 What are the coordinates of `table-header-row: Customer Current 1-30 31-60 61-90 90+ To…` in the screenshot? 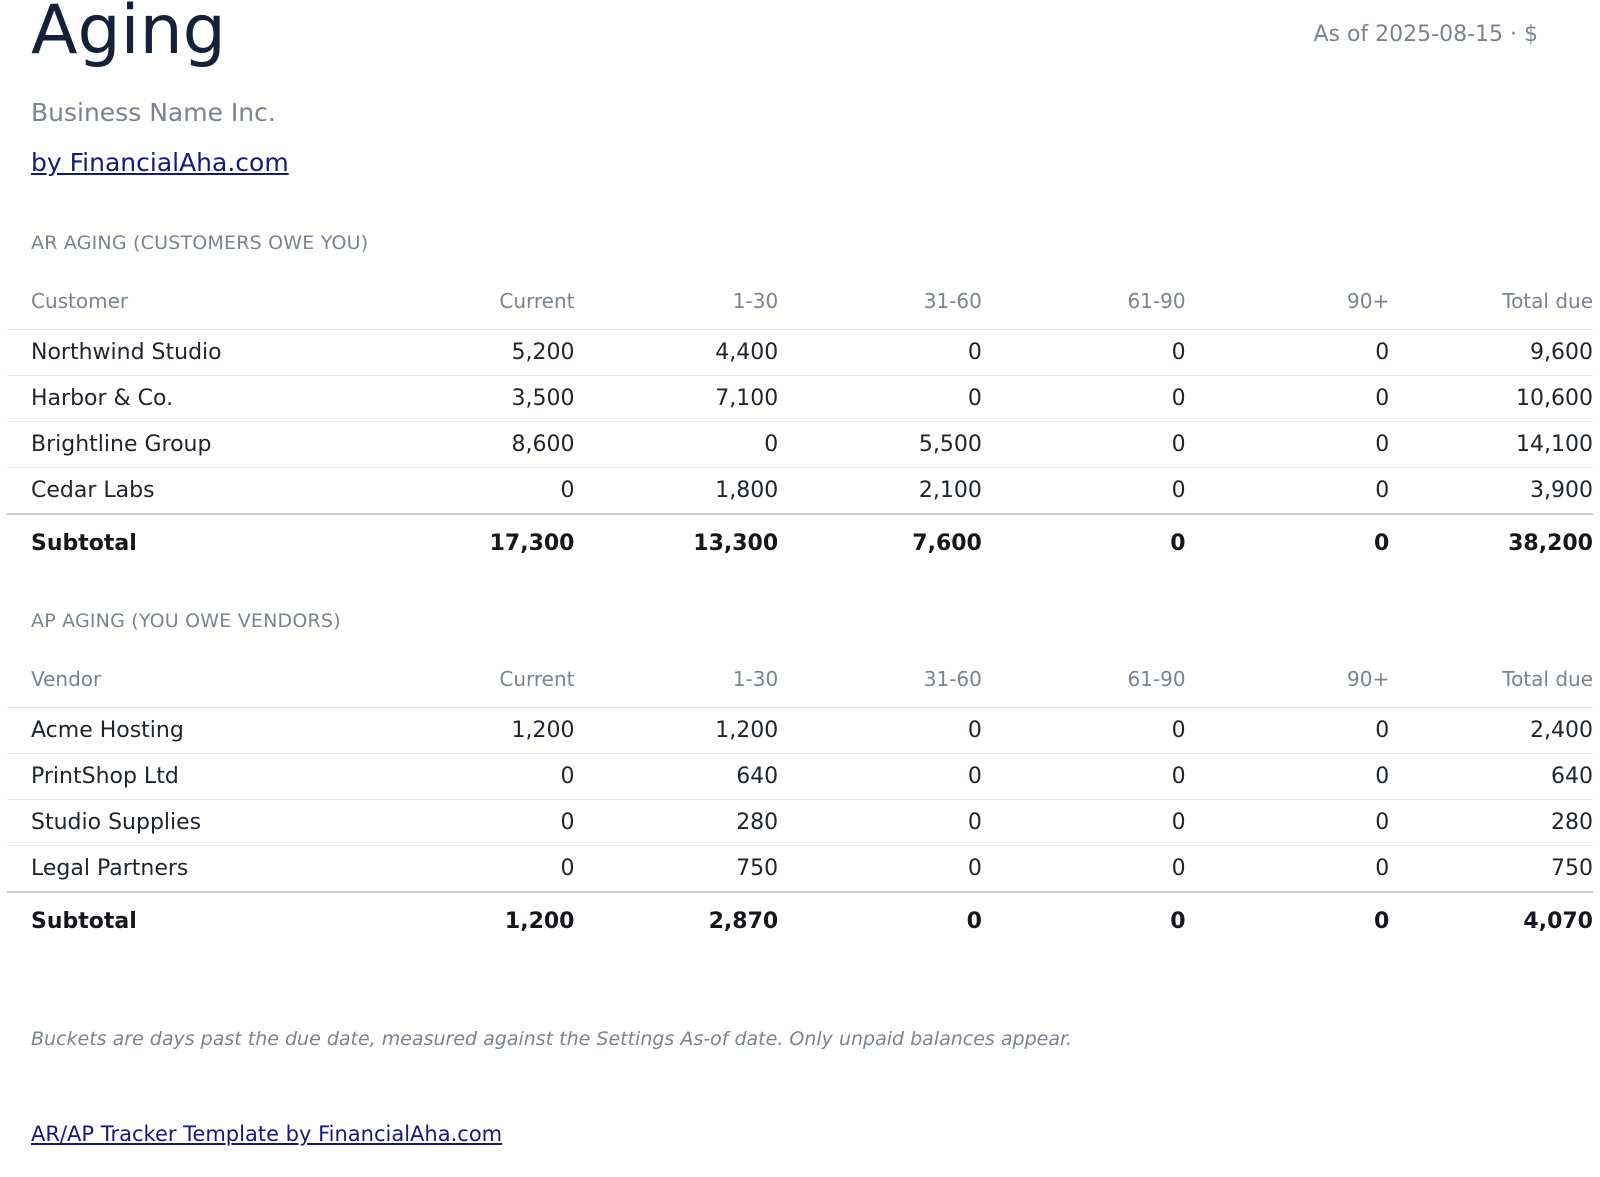 It's located at (800, 301).